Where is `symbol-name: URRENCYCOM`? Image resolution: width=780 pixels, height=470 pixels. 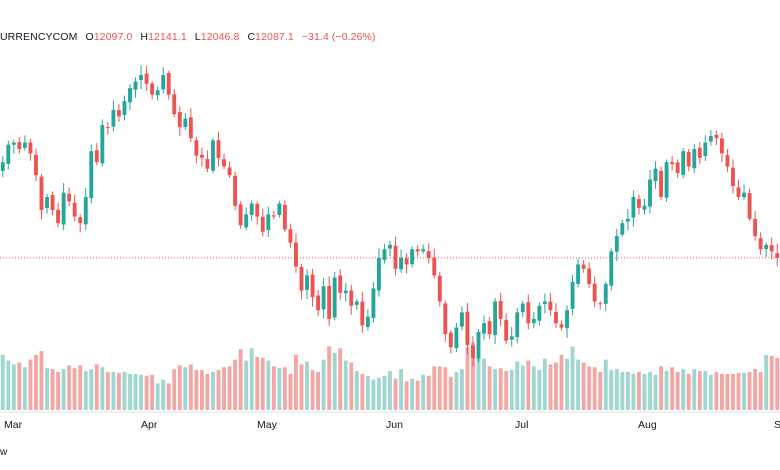 symbol-name: URRENCYCOM is located at coordinates (39, 37).